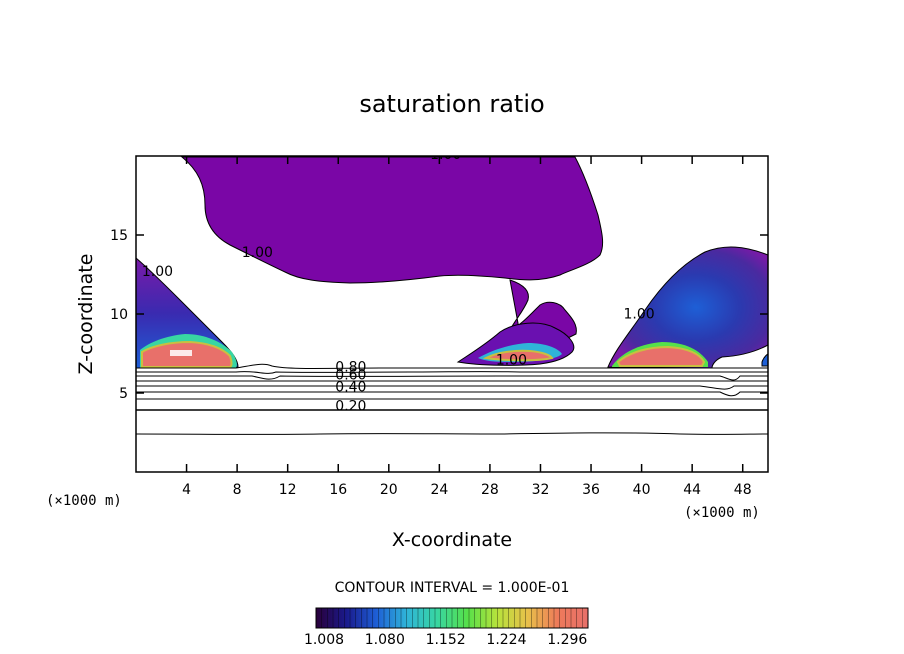  I want to click on contour-label: 0.60, so click(350, 376).